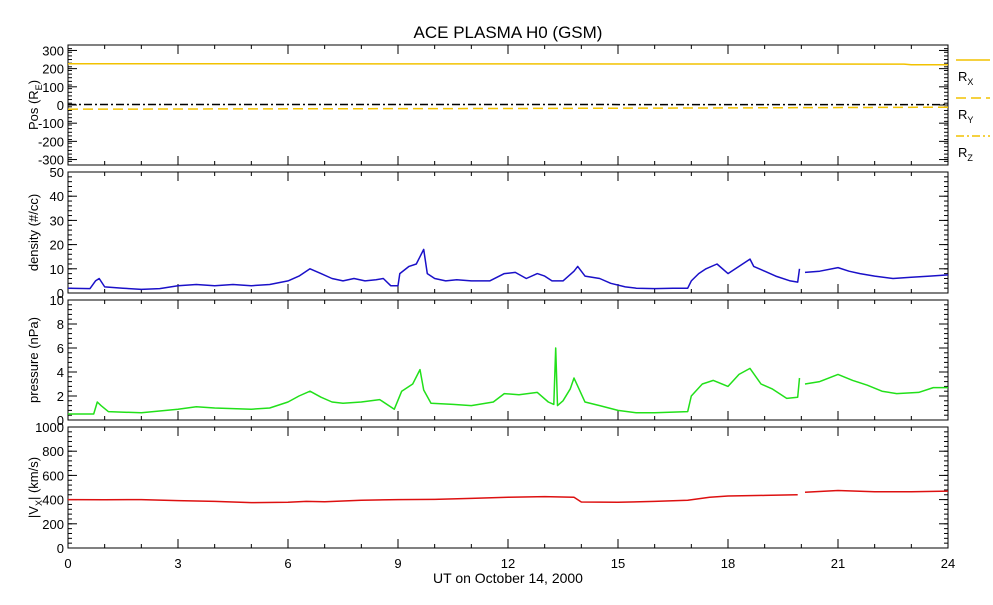 This screenshot has width=993, height=605. What do you see at coordinates (60, 396) in the screenshot?
I see `y-tick-label: 2` at bounding box center [60, 396].